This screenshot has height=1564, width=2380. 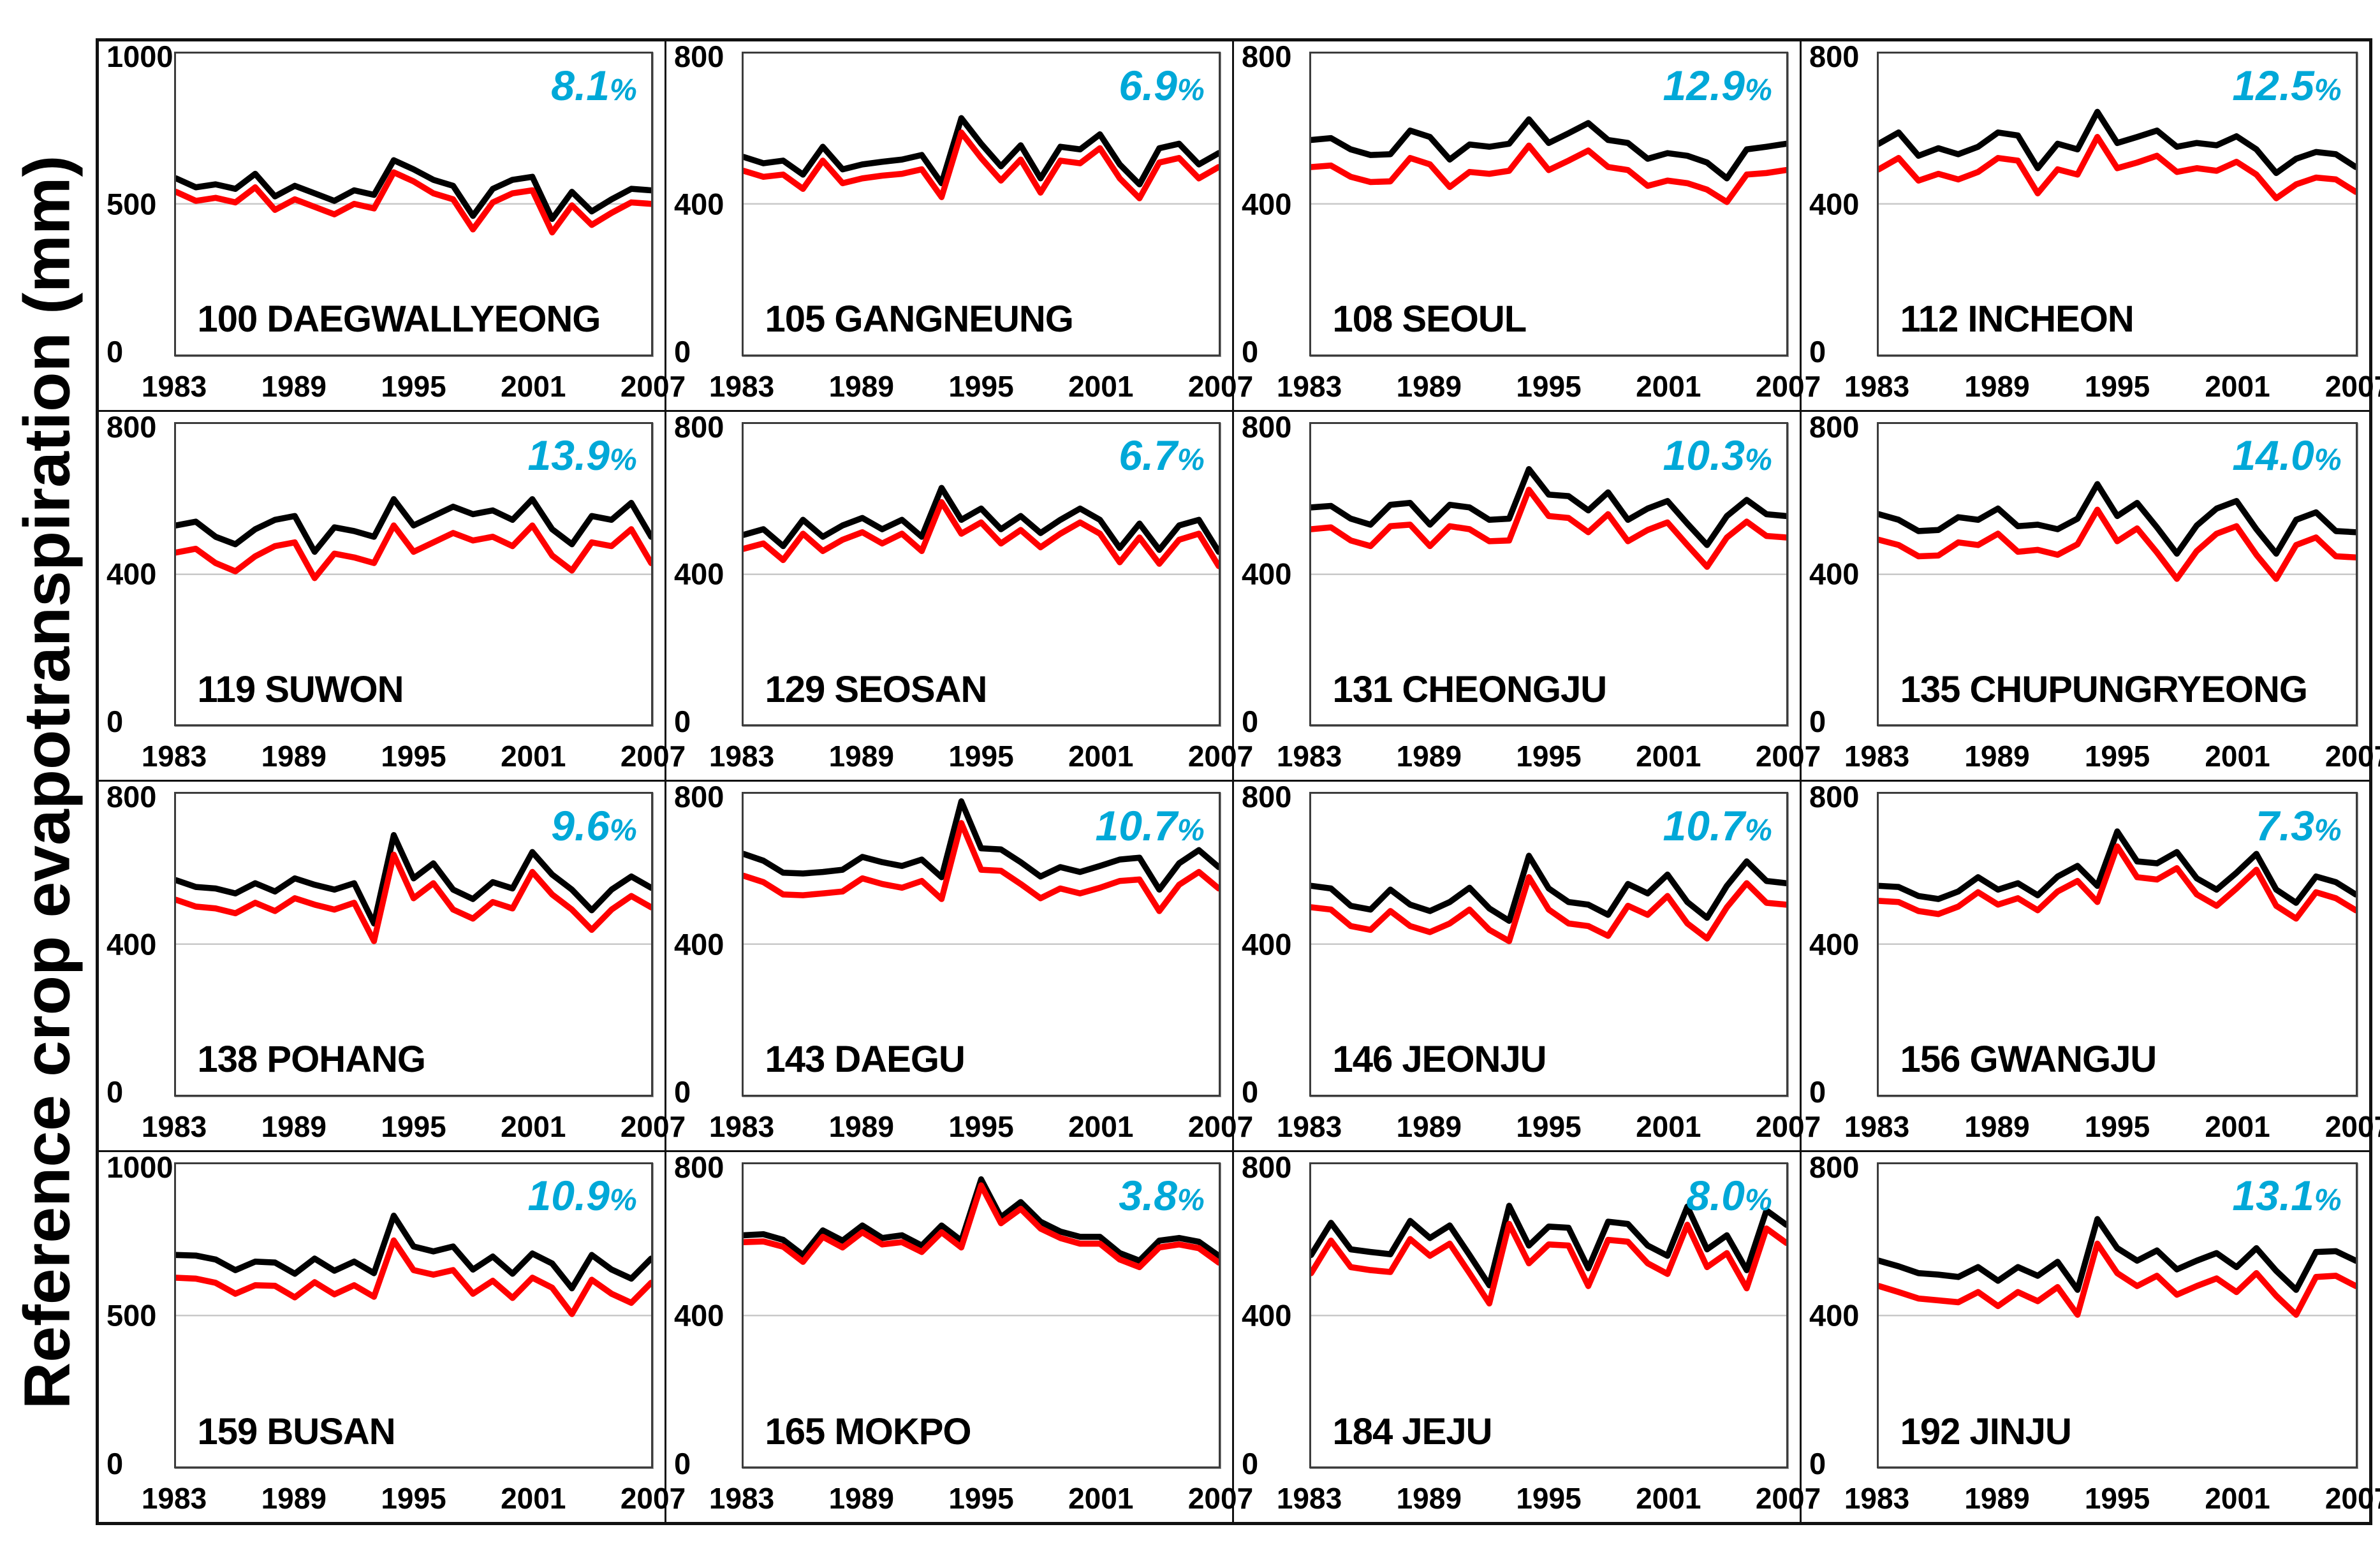 I want to click on plot-area: 3.8% 165 MOKPO, so click(x=981, y=1315).